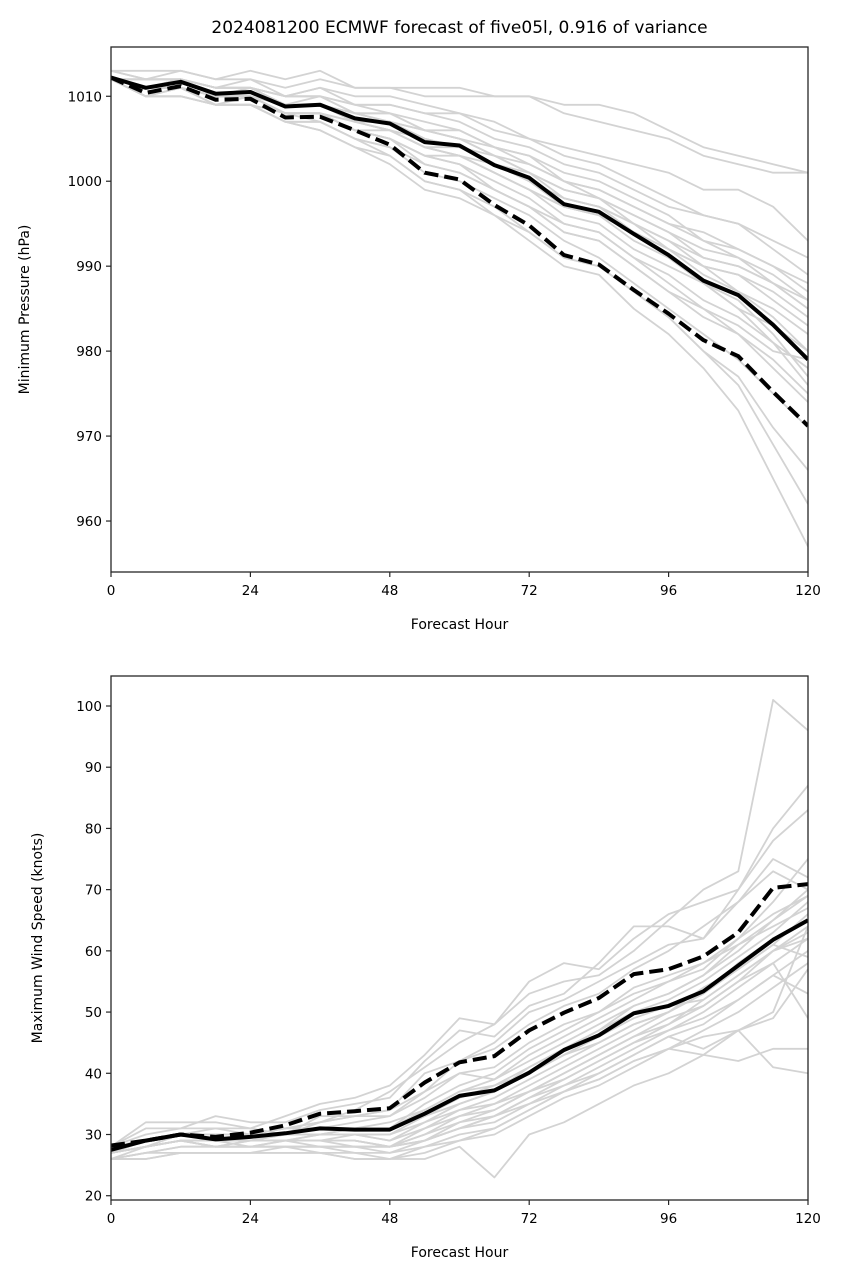 The height and width of the screenshot is (1279, 843). I want to click on wind-x-tick-label: 0, so click(111, 1219).